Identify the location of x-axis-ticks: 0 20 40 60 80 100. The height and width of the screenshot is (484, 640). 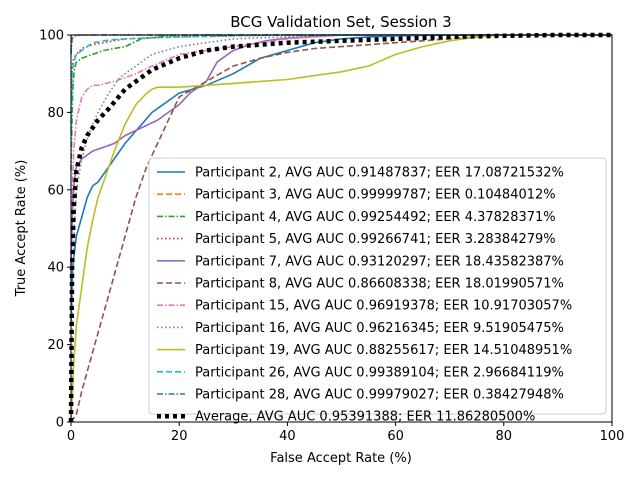
(346, 433).